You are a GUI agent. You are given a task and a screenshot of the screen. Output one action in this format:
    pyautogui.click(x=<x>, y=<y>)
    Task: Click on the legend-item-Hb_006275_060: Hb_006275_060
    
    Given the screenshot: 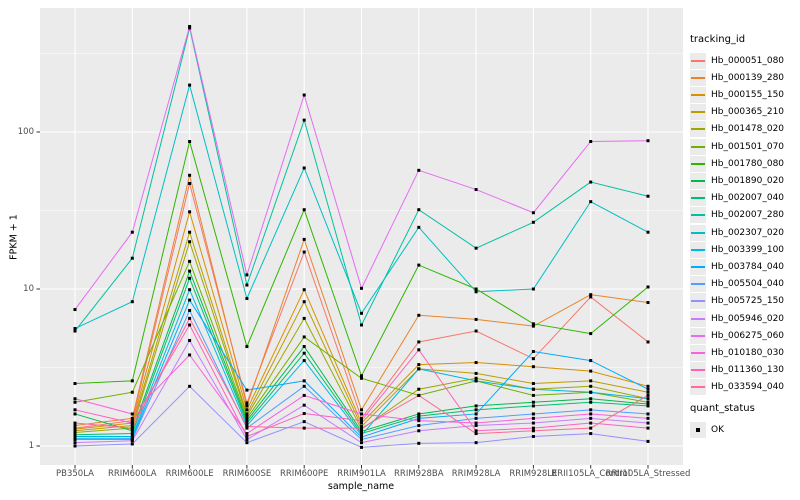 What is the action you would take?
    pyautogui.click(x=737, y=335)
    